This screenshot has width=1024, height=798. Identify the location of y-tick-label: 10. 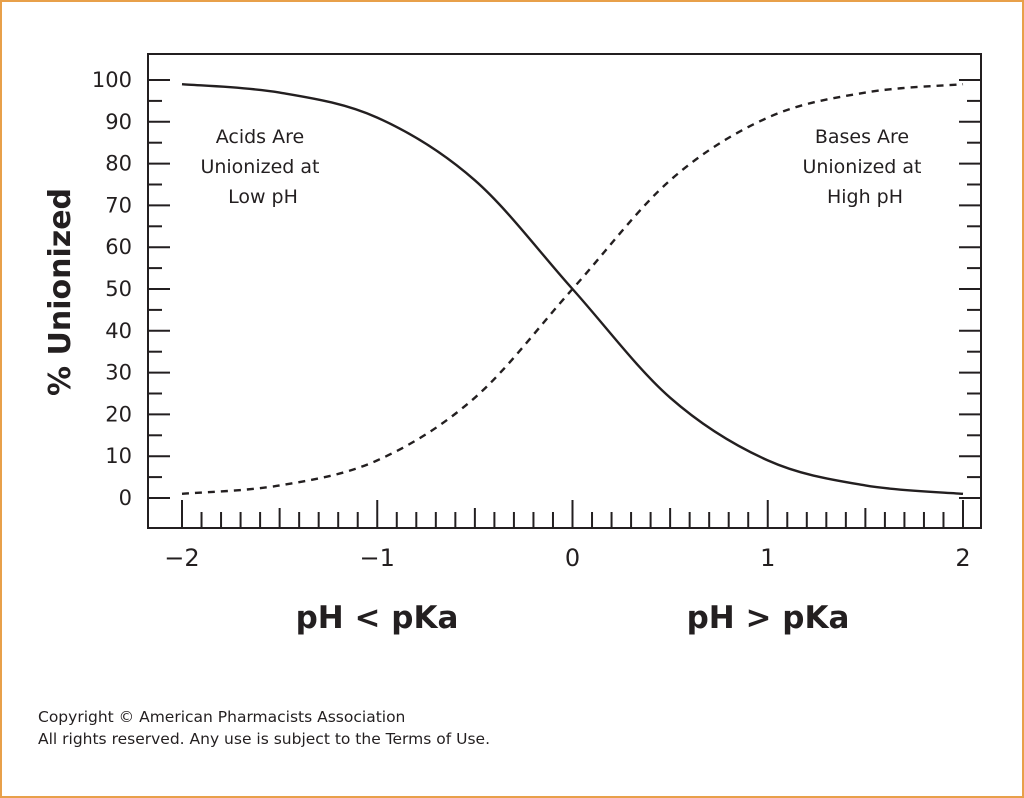
(118, 456).